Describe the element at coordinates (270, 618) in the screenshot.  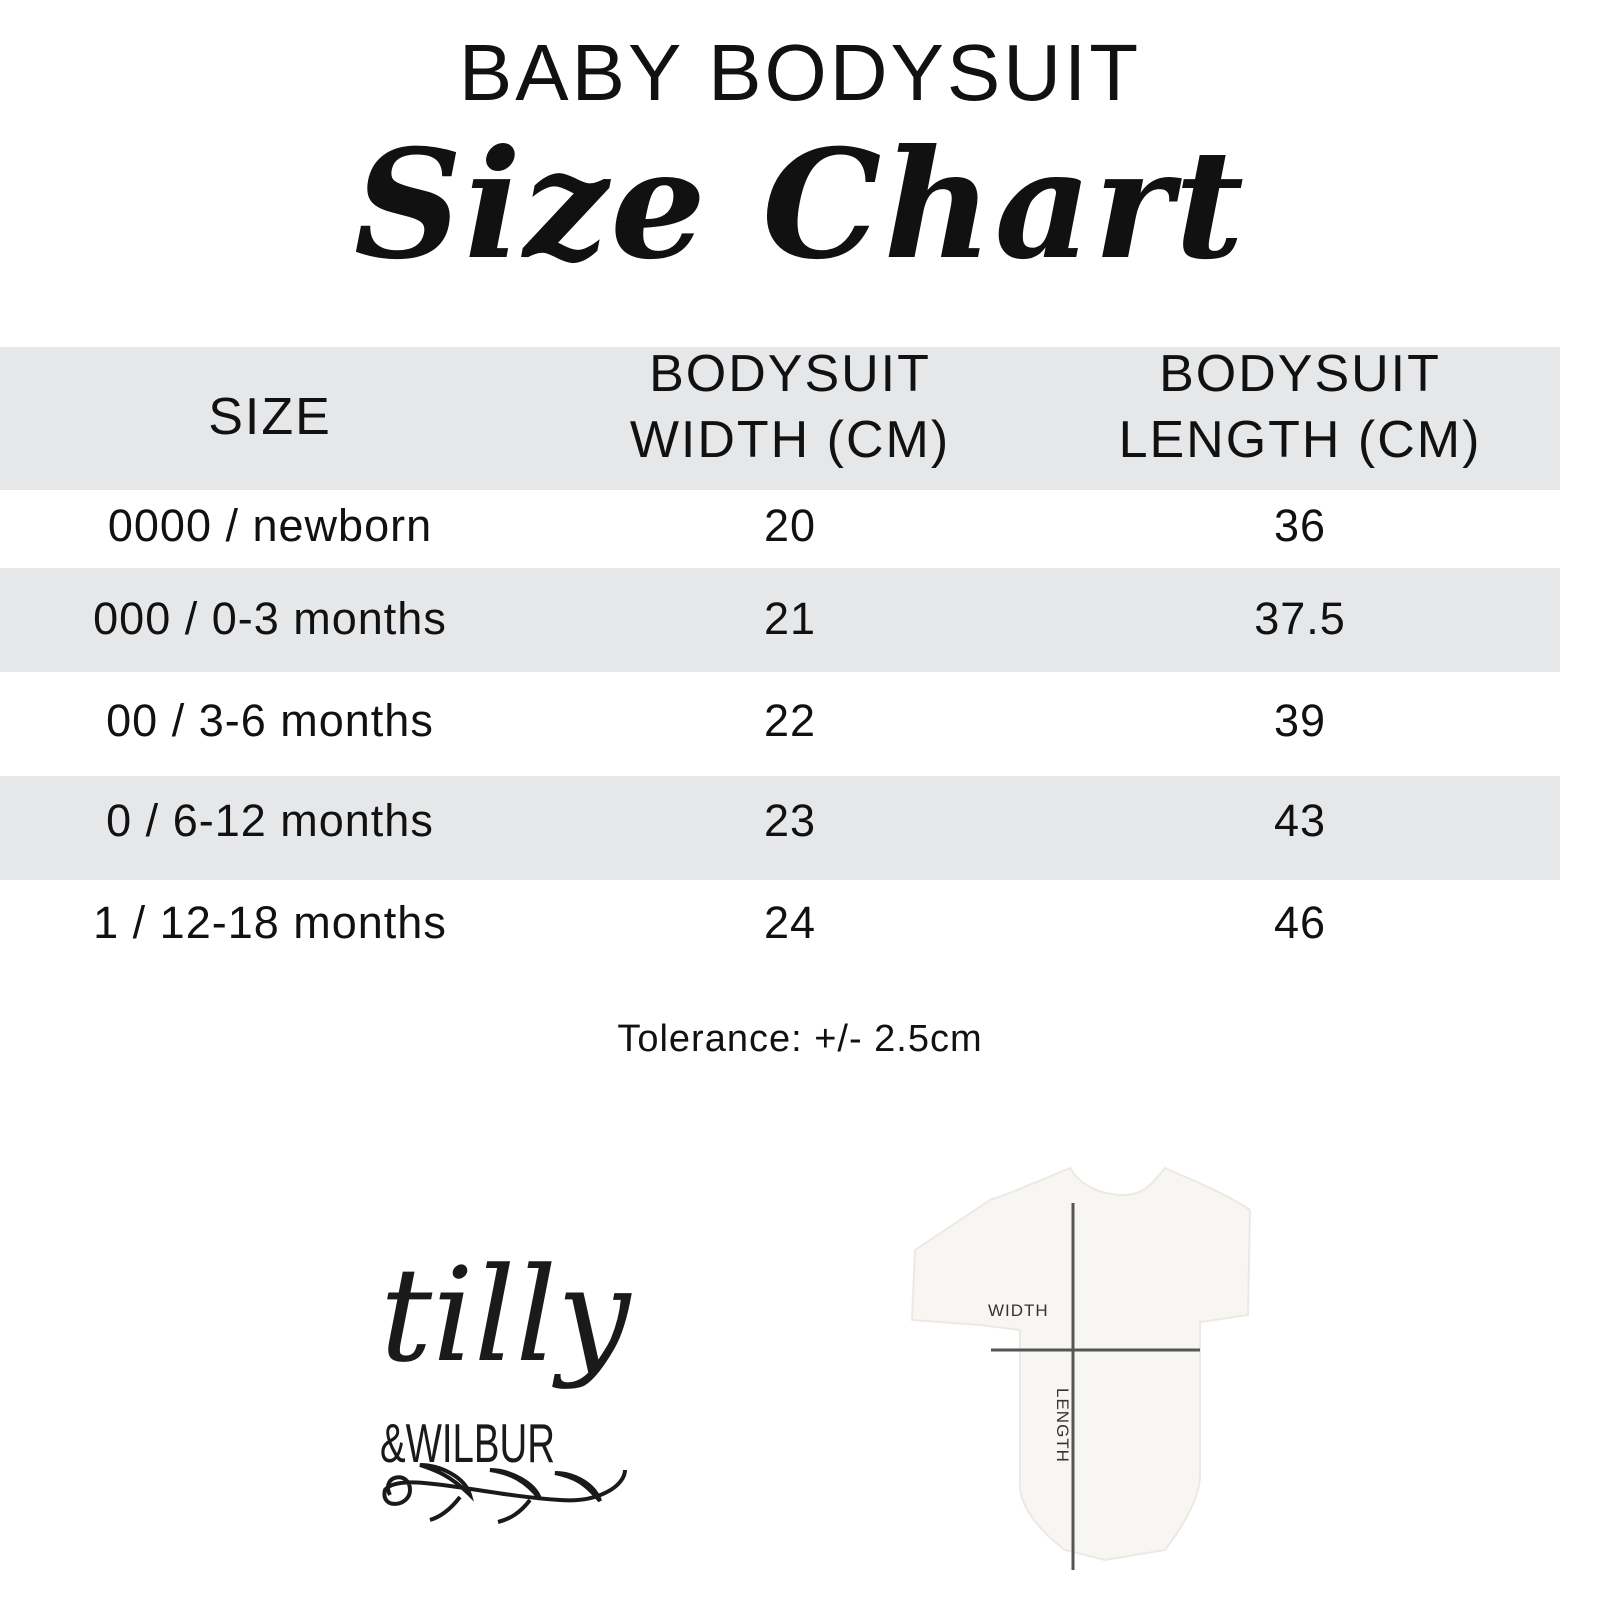
I see `size-cell: 000 / 0-3 months` at that location.